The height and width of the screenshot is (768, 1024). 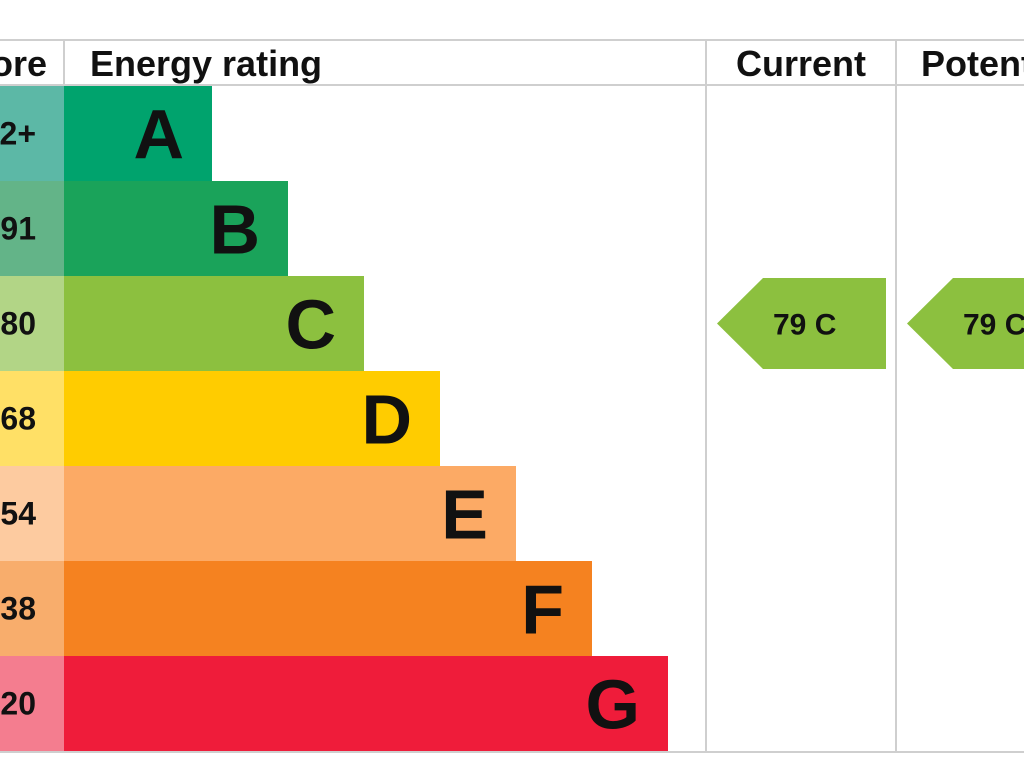 I want to click on score-cell-f, so click(x=32, y=608).